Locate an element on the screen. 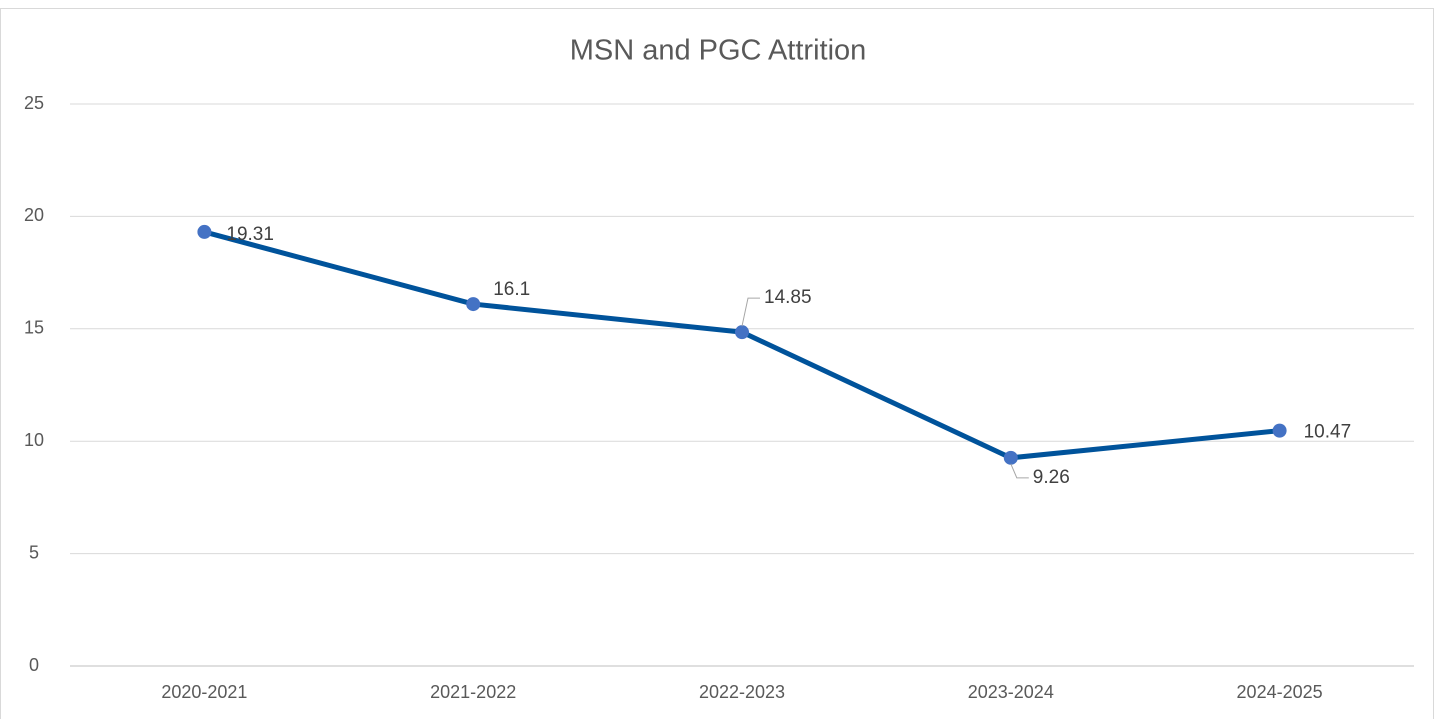  data-label: 10.47 is located at coordinates (1328, 432).